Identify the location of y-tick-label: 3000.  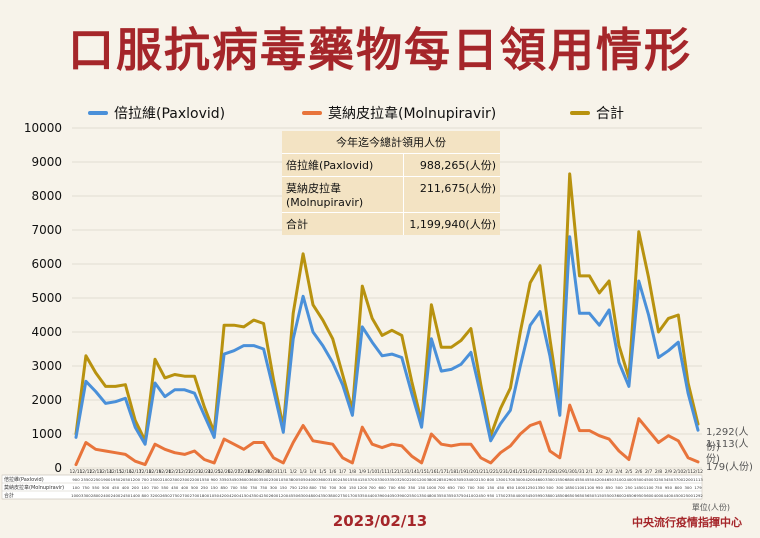
(46, 366).